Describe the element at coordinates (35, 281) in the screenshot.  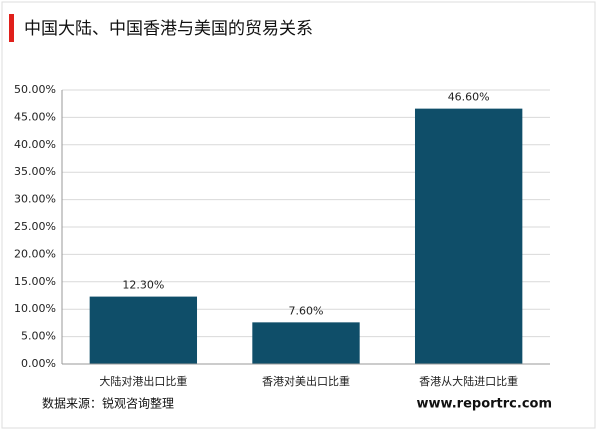
I see `y-tick-label: 15.00%` at that location.